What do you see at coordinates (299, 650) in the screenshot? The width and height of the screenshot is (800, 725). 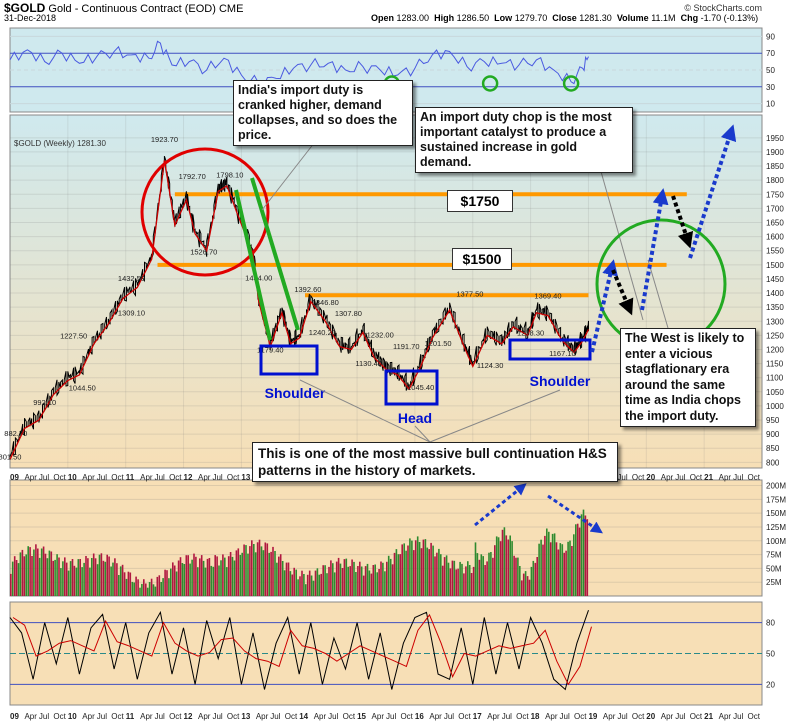 I see `stoch-k-line` at bounding box center [299, 650].